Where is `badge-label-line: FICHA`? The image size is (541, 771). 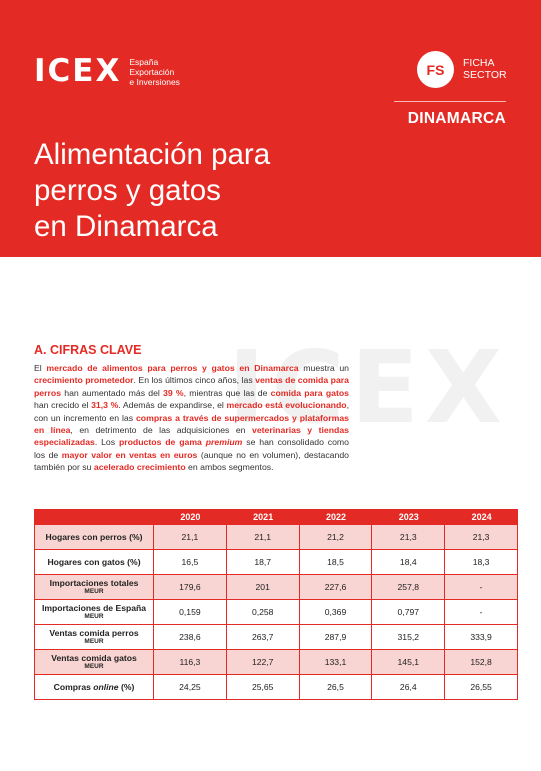
badge-label-line: FICHA is located at coordinates (479, 63).